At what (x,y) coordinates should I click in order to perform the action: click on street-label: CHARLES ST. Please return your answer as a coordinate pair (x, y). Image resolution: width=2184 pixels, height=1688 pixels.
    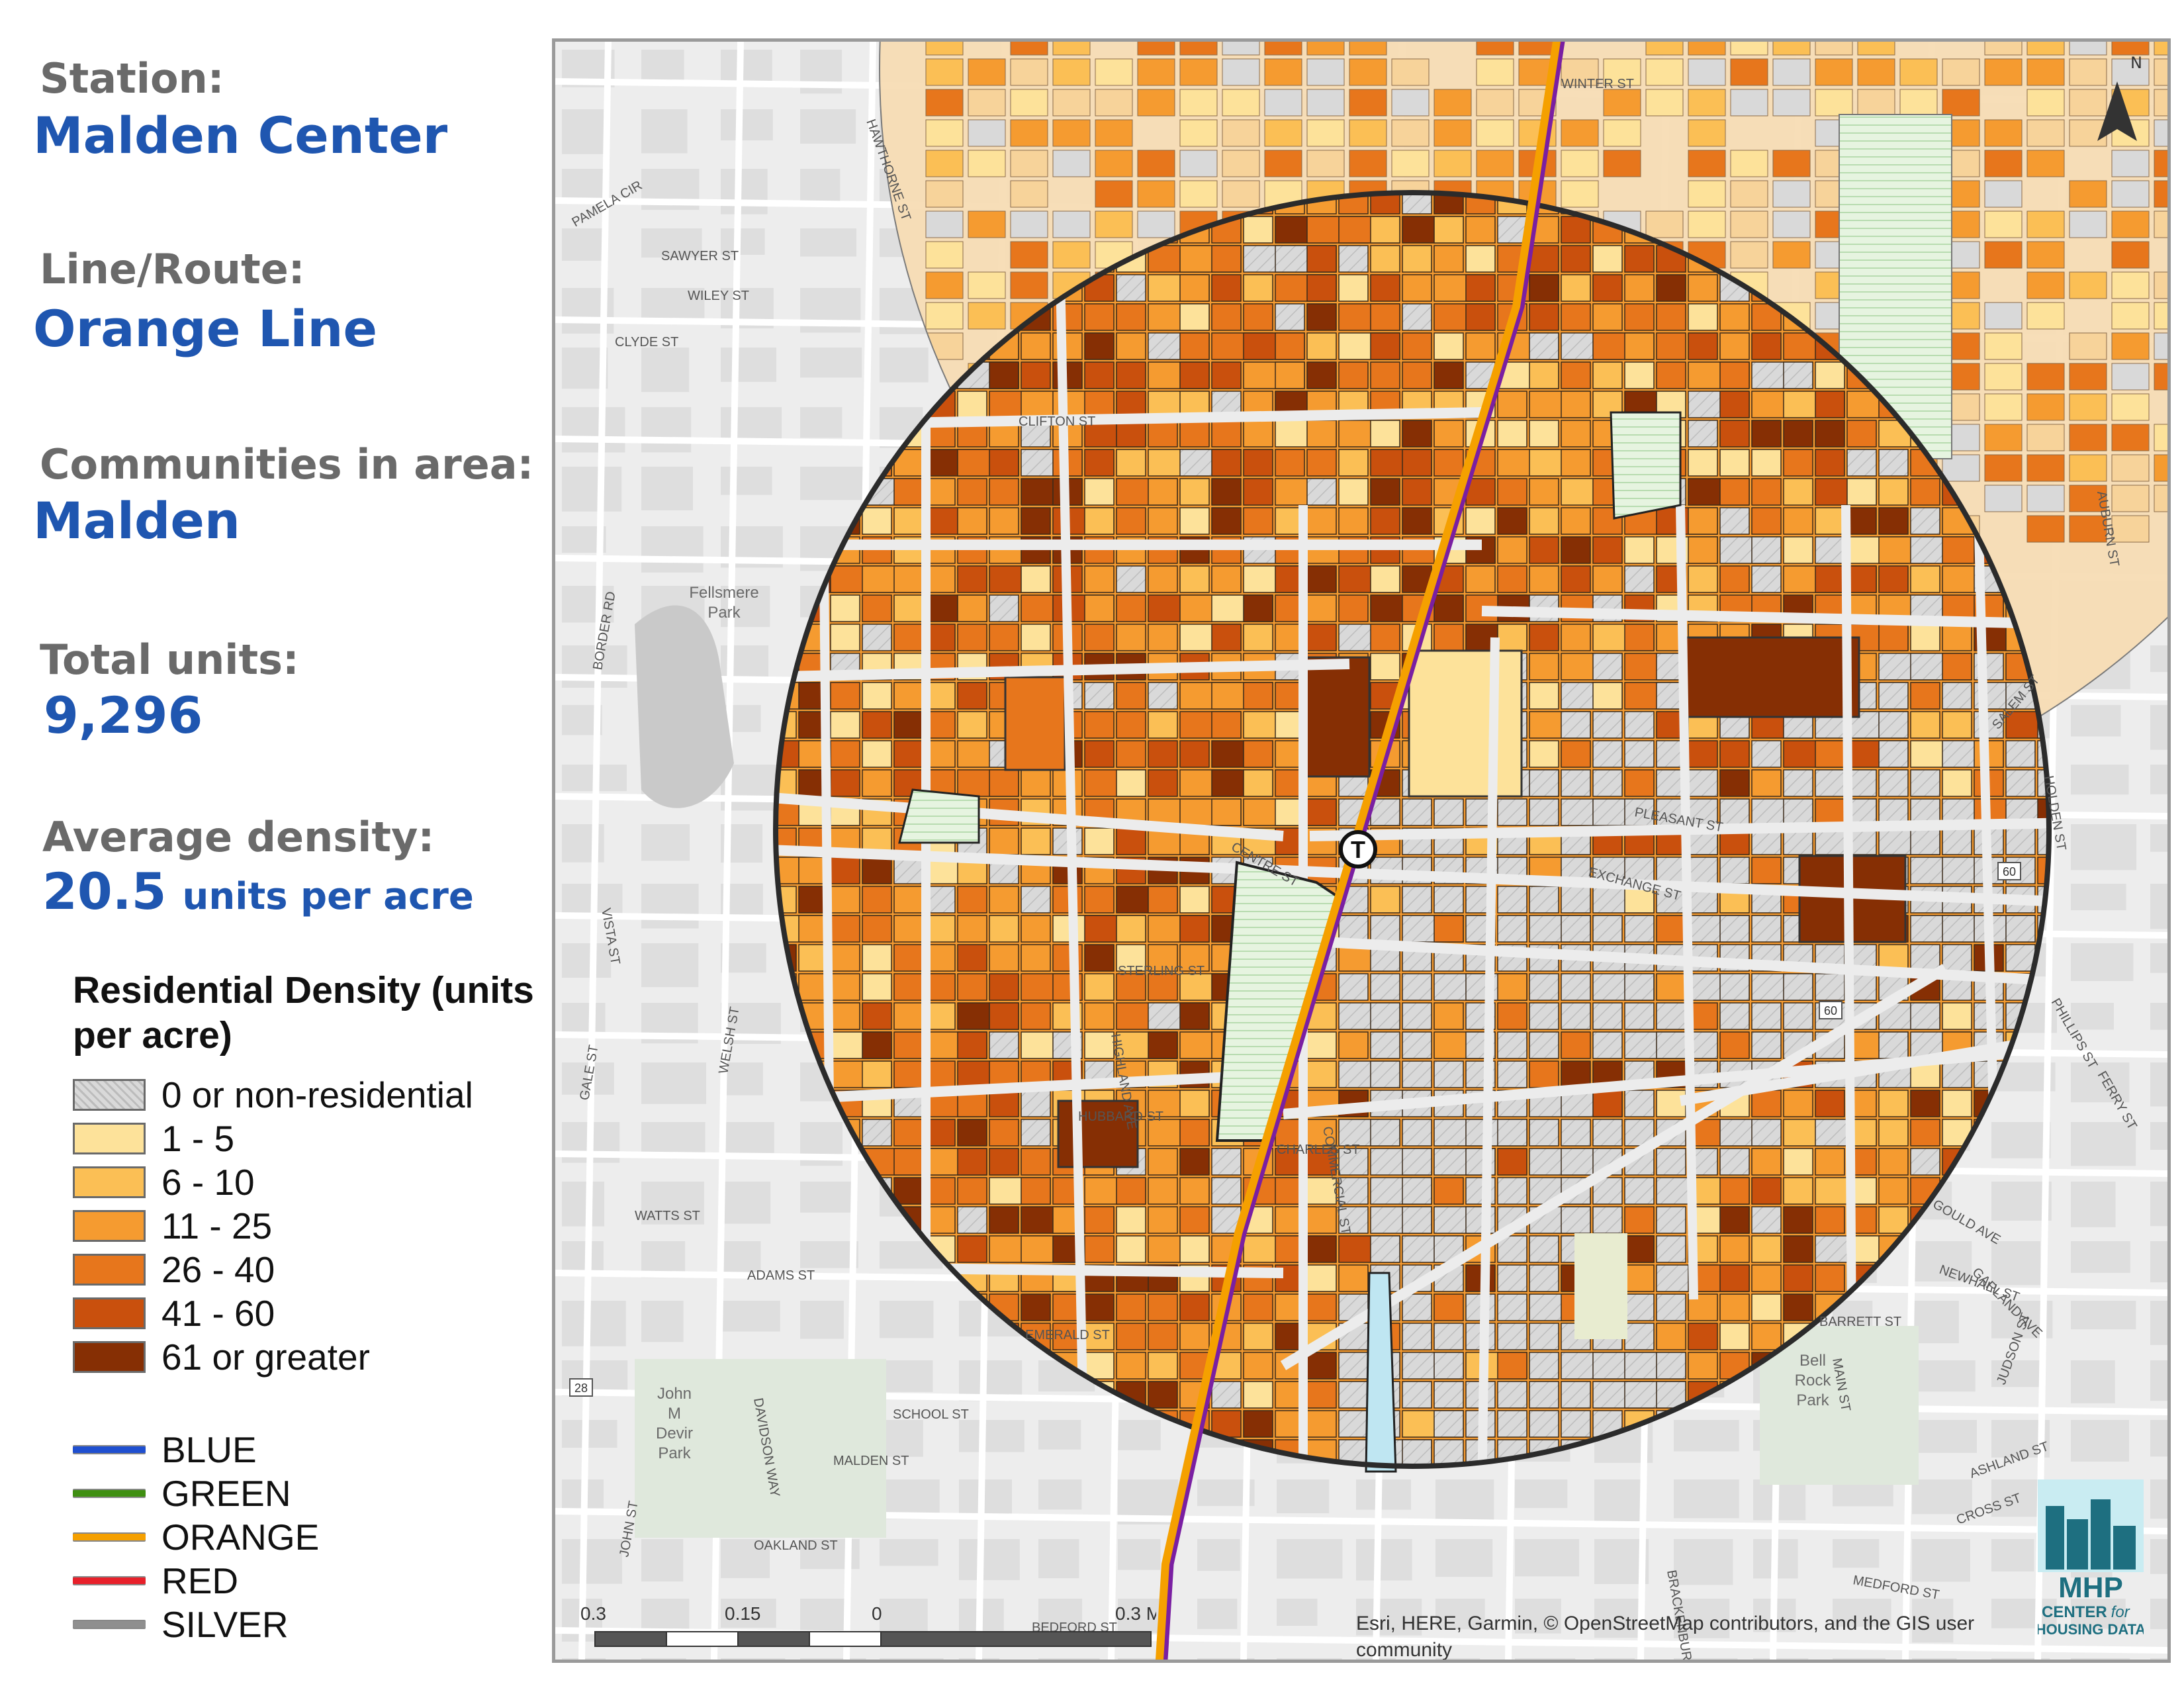
    Looking at the image, I should click on (1318, 1150).